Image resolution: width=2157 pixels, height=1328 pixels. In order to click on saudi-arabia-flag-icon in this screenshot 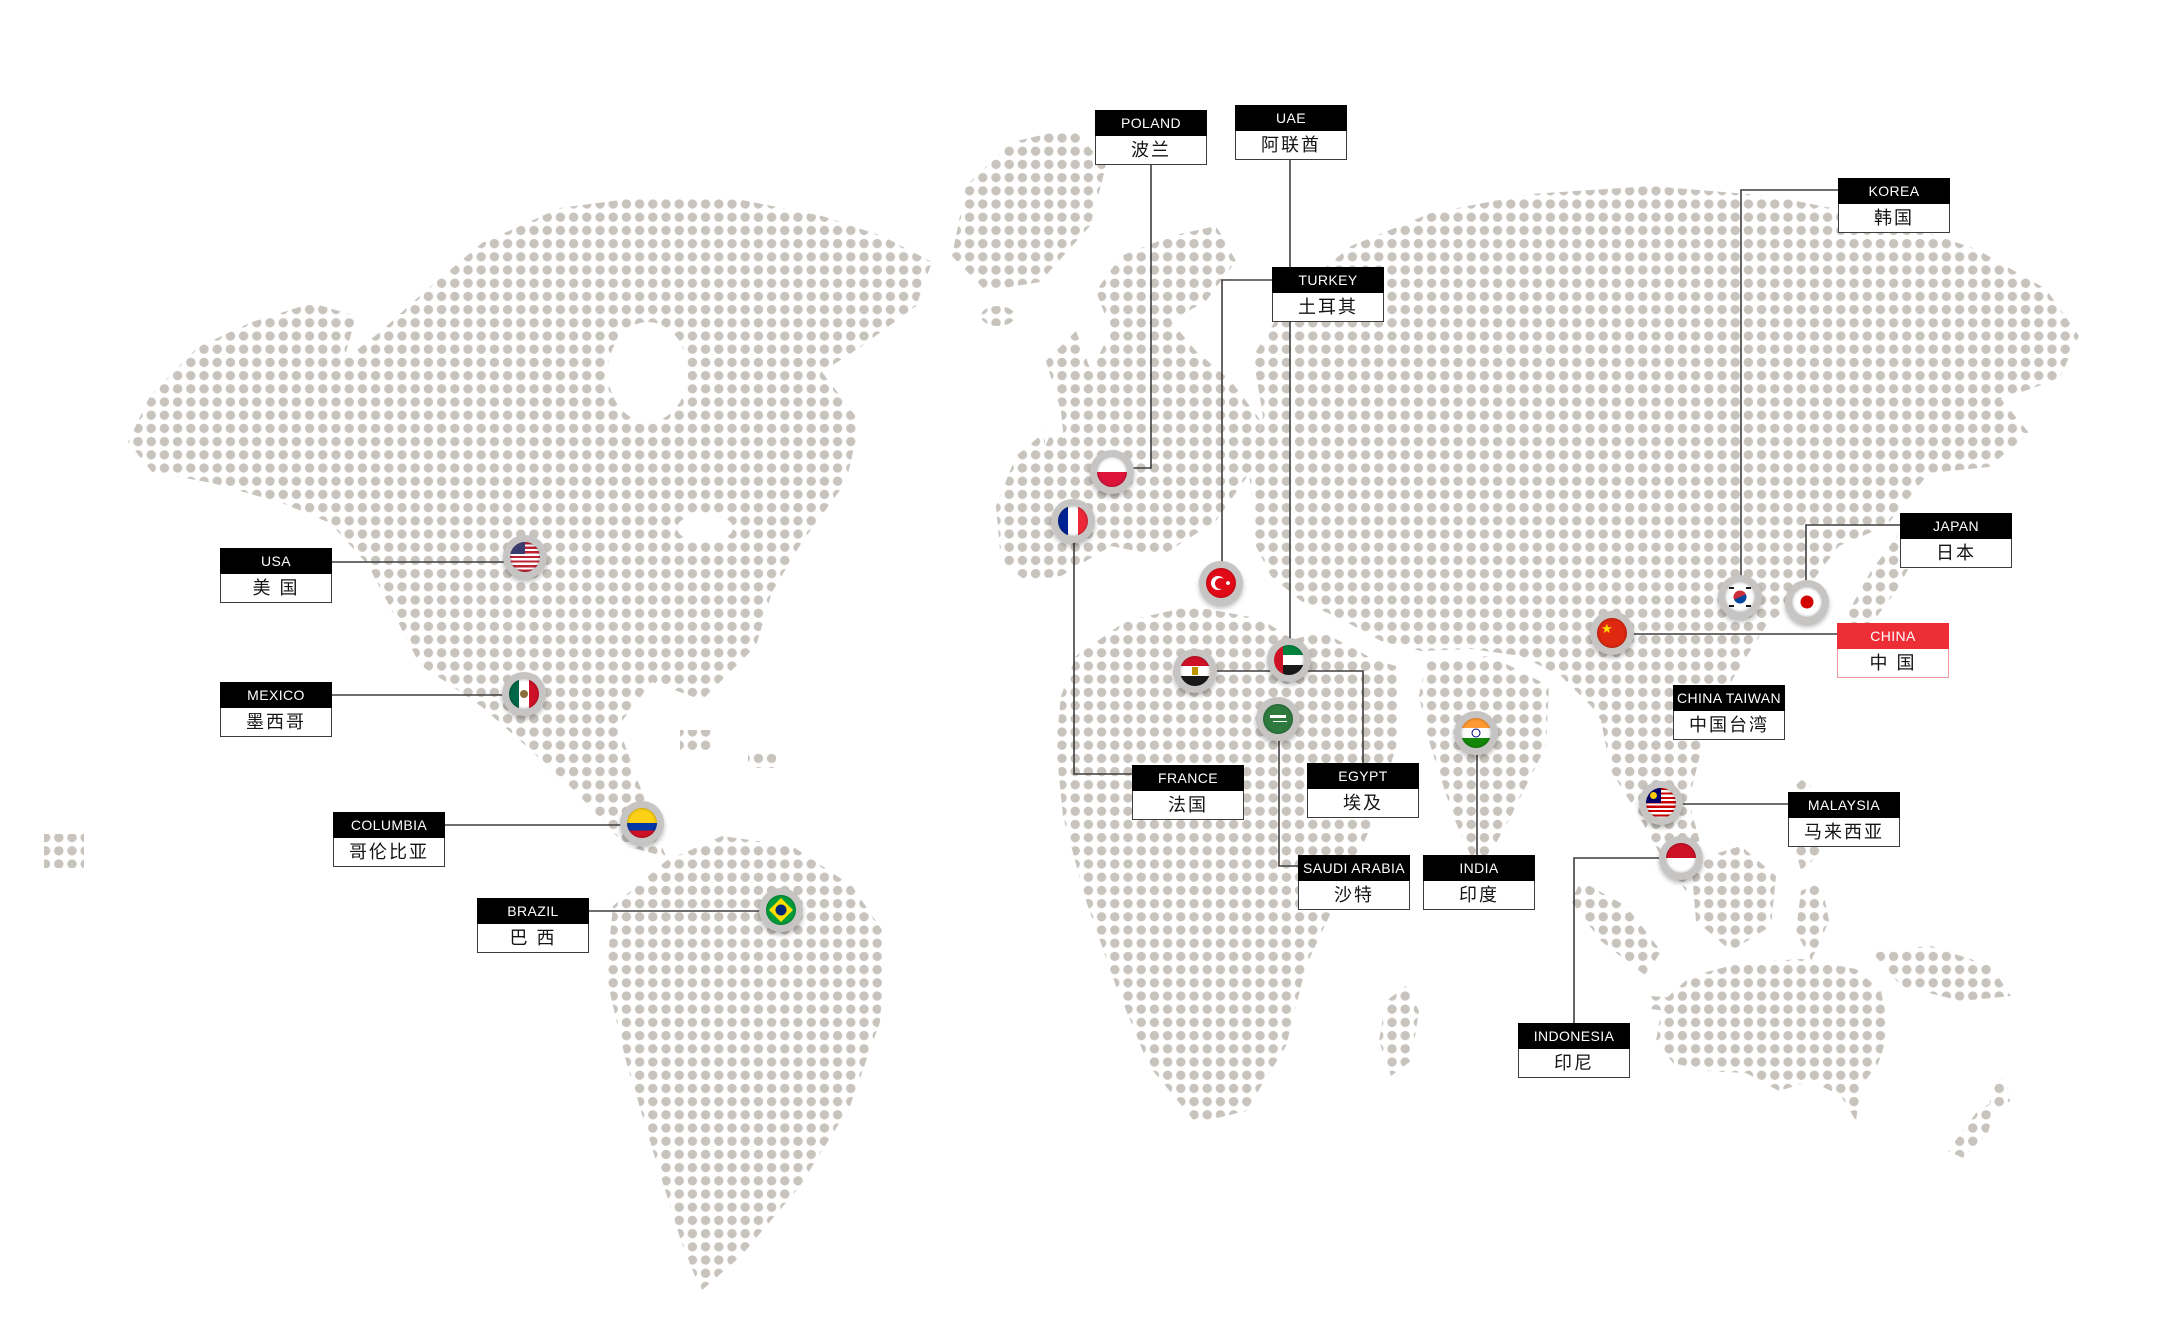, I will do `click(1278, 719)`.